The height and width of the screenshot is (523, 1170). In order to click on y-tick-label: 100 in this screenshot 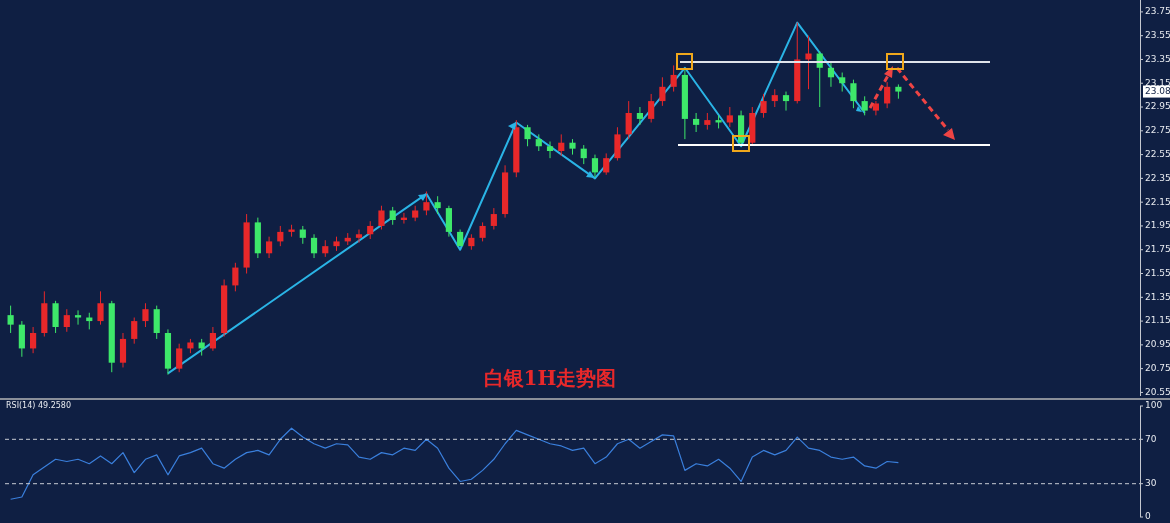, I will do `click(1154, 405)`.